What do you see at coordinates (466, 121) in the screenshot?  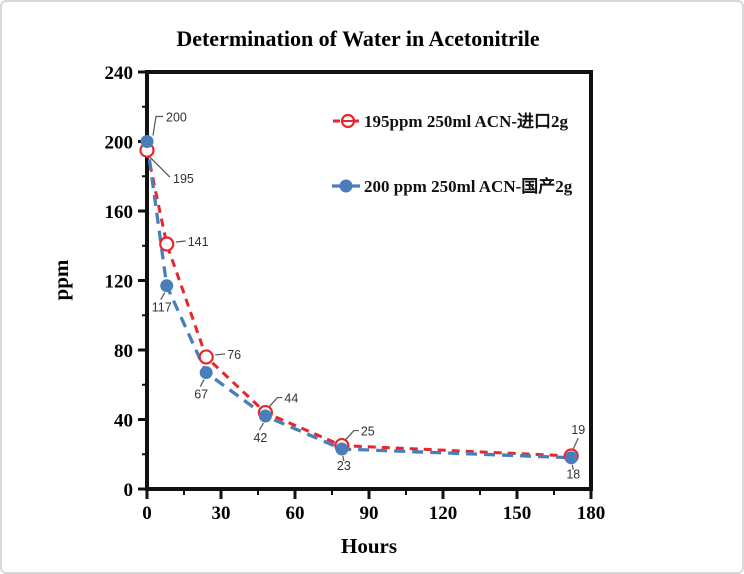 I see `legend-label: 195ppm 250ml ACN-进口2g` at bounding box center [466, 121].